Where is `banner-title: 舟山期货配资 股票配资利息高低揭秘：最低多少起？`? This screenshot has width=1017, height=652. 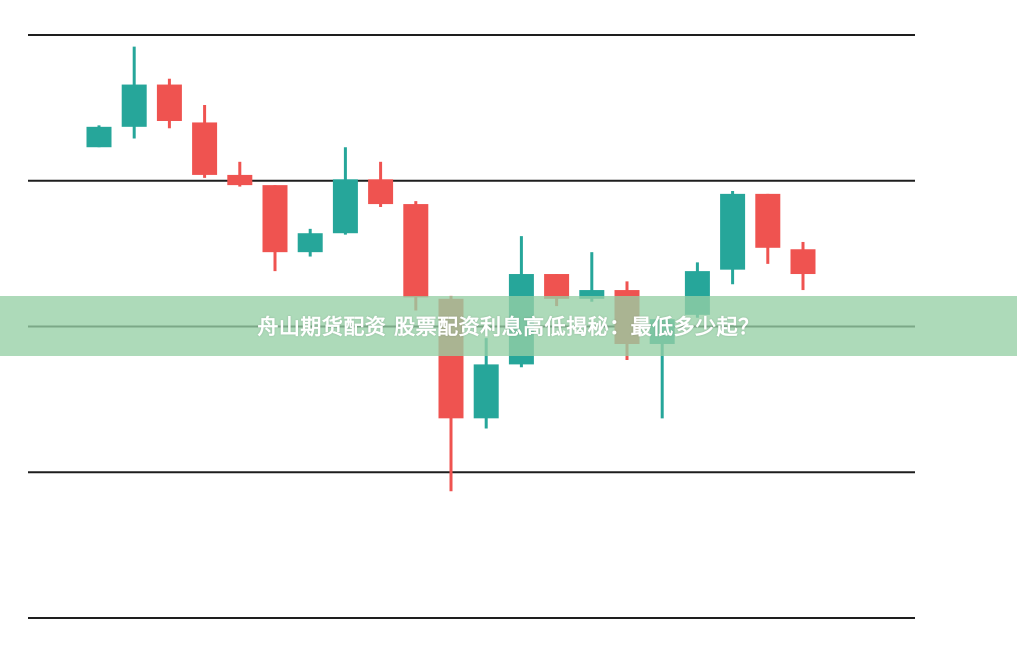
banner-title: 舟山期货配资 股票配资利息高低揭秘：最低多少起？ is located at coordinates (508, 327).